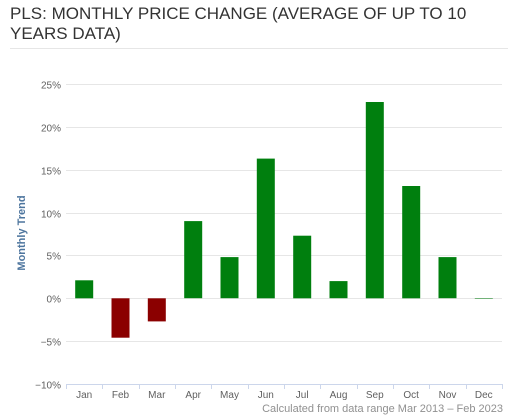  What do you see at coordinates (22, 232) in the screenshot?
I see `y-axis-label: Monthly Trend` at bounding box center [22, 232].